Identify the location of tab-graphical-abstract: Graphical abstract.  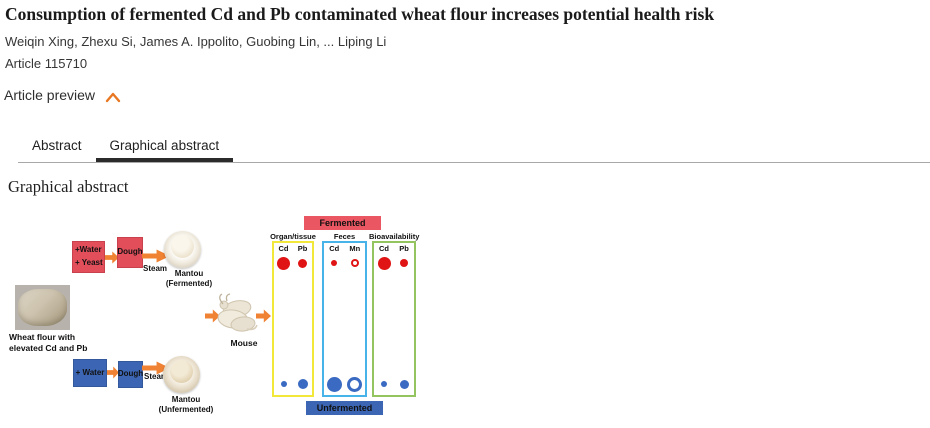
(165, 146).